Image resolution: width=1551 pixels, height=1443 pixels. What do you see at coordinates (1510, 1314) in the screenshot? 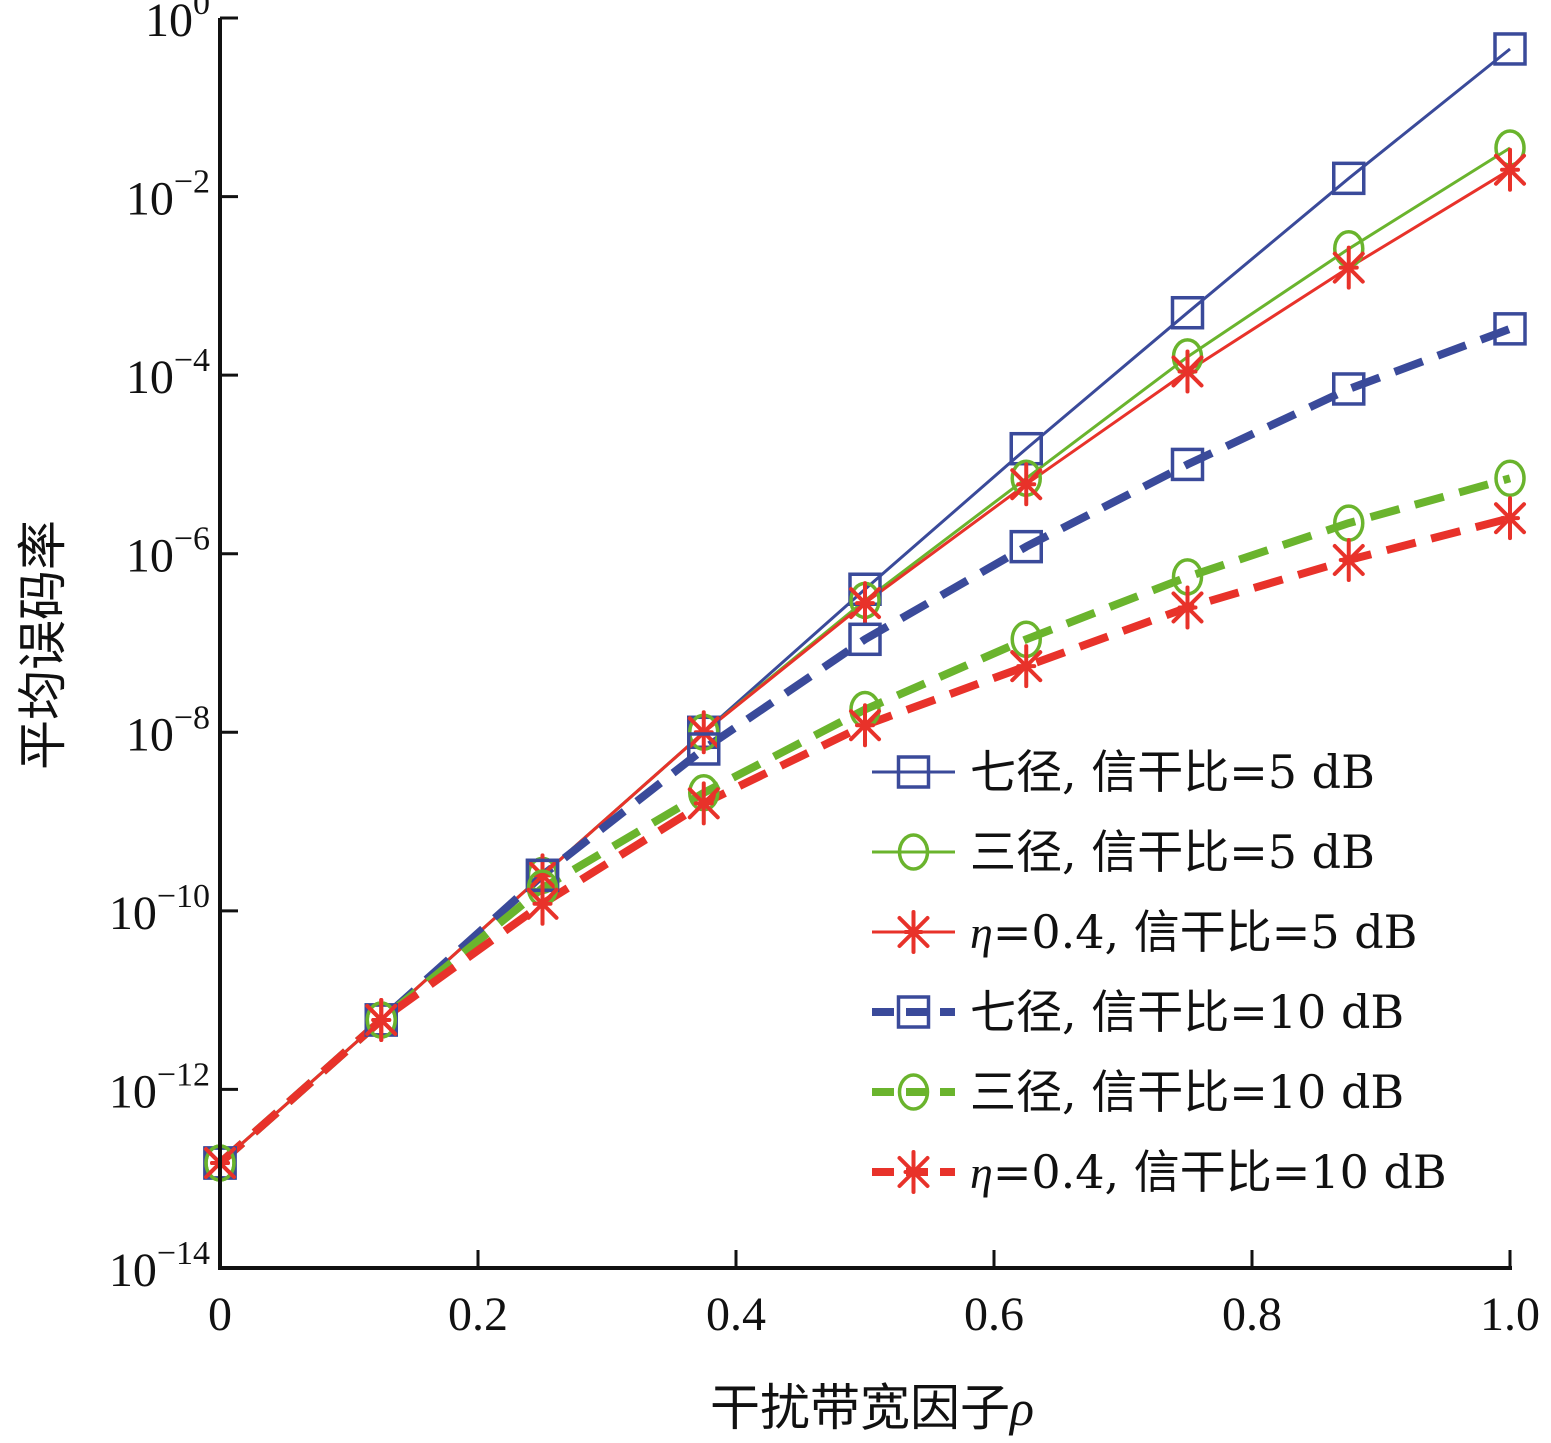
I see `x-tick-label: 1.0` at bounding box center [1510, 1314].